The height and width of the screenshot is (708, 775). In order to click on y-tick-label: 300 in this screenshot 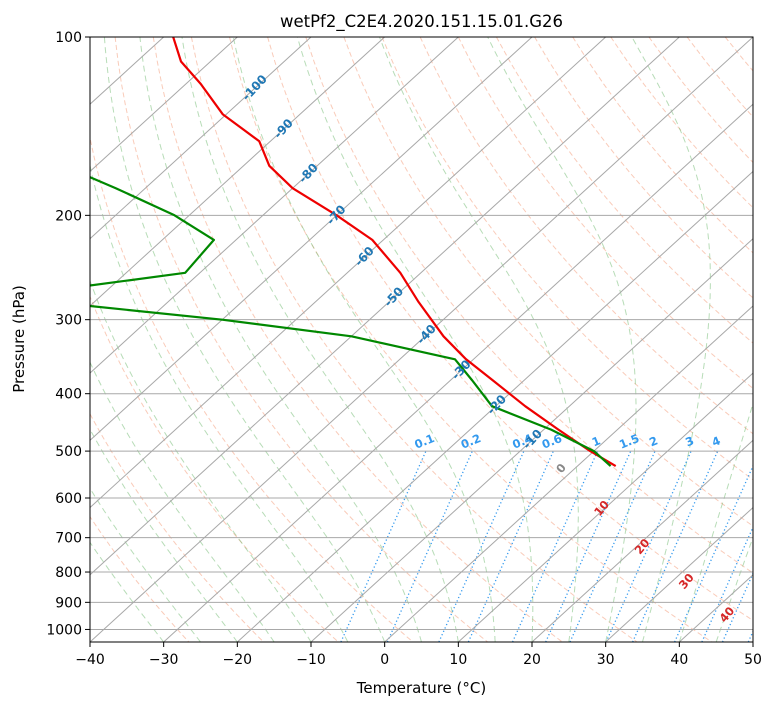, I will do `click(68, 321)`.